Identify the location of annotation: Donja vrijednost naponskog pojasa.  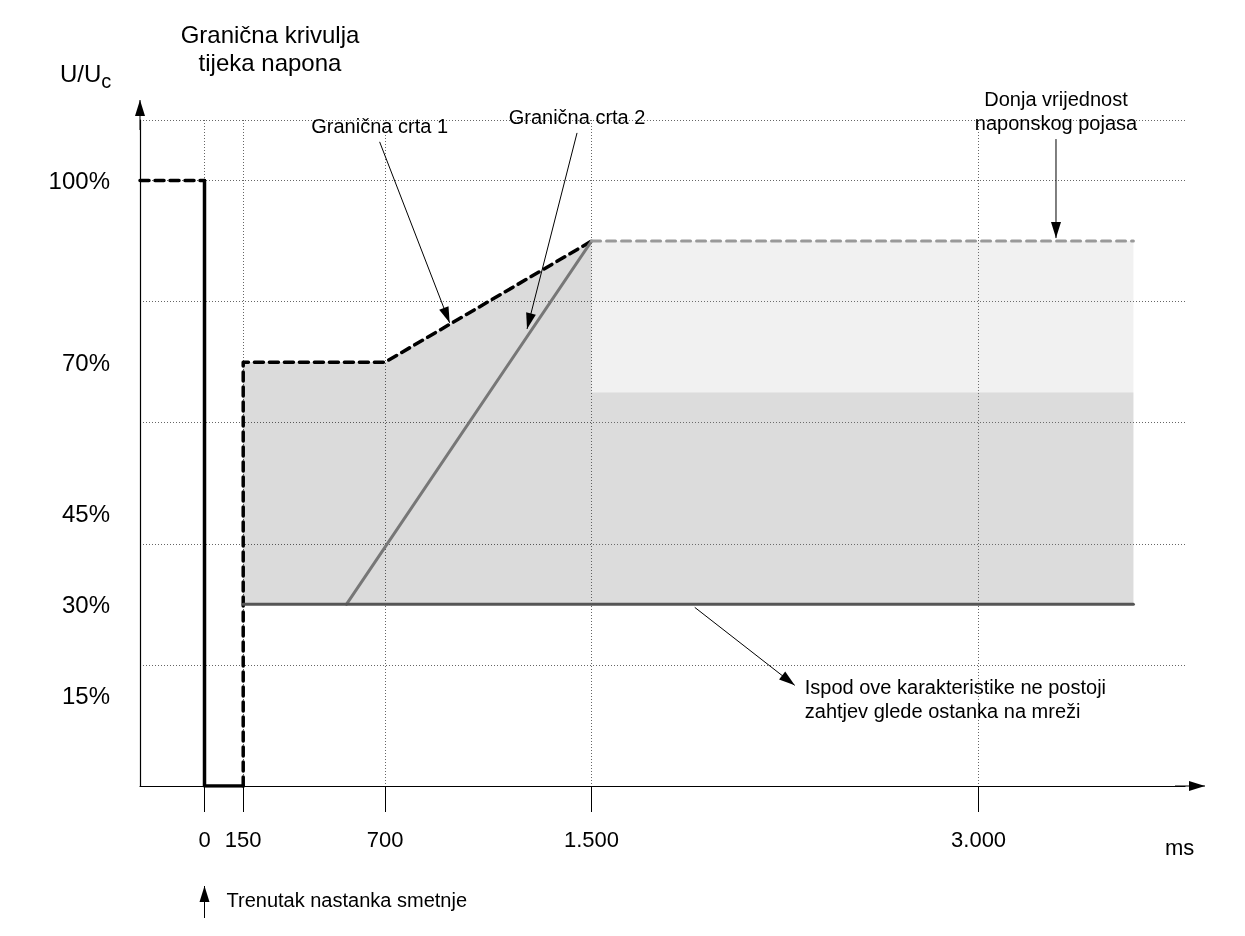
(1056, 111).